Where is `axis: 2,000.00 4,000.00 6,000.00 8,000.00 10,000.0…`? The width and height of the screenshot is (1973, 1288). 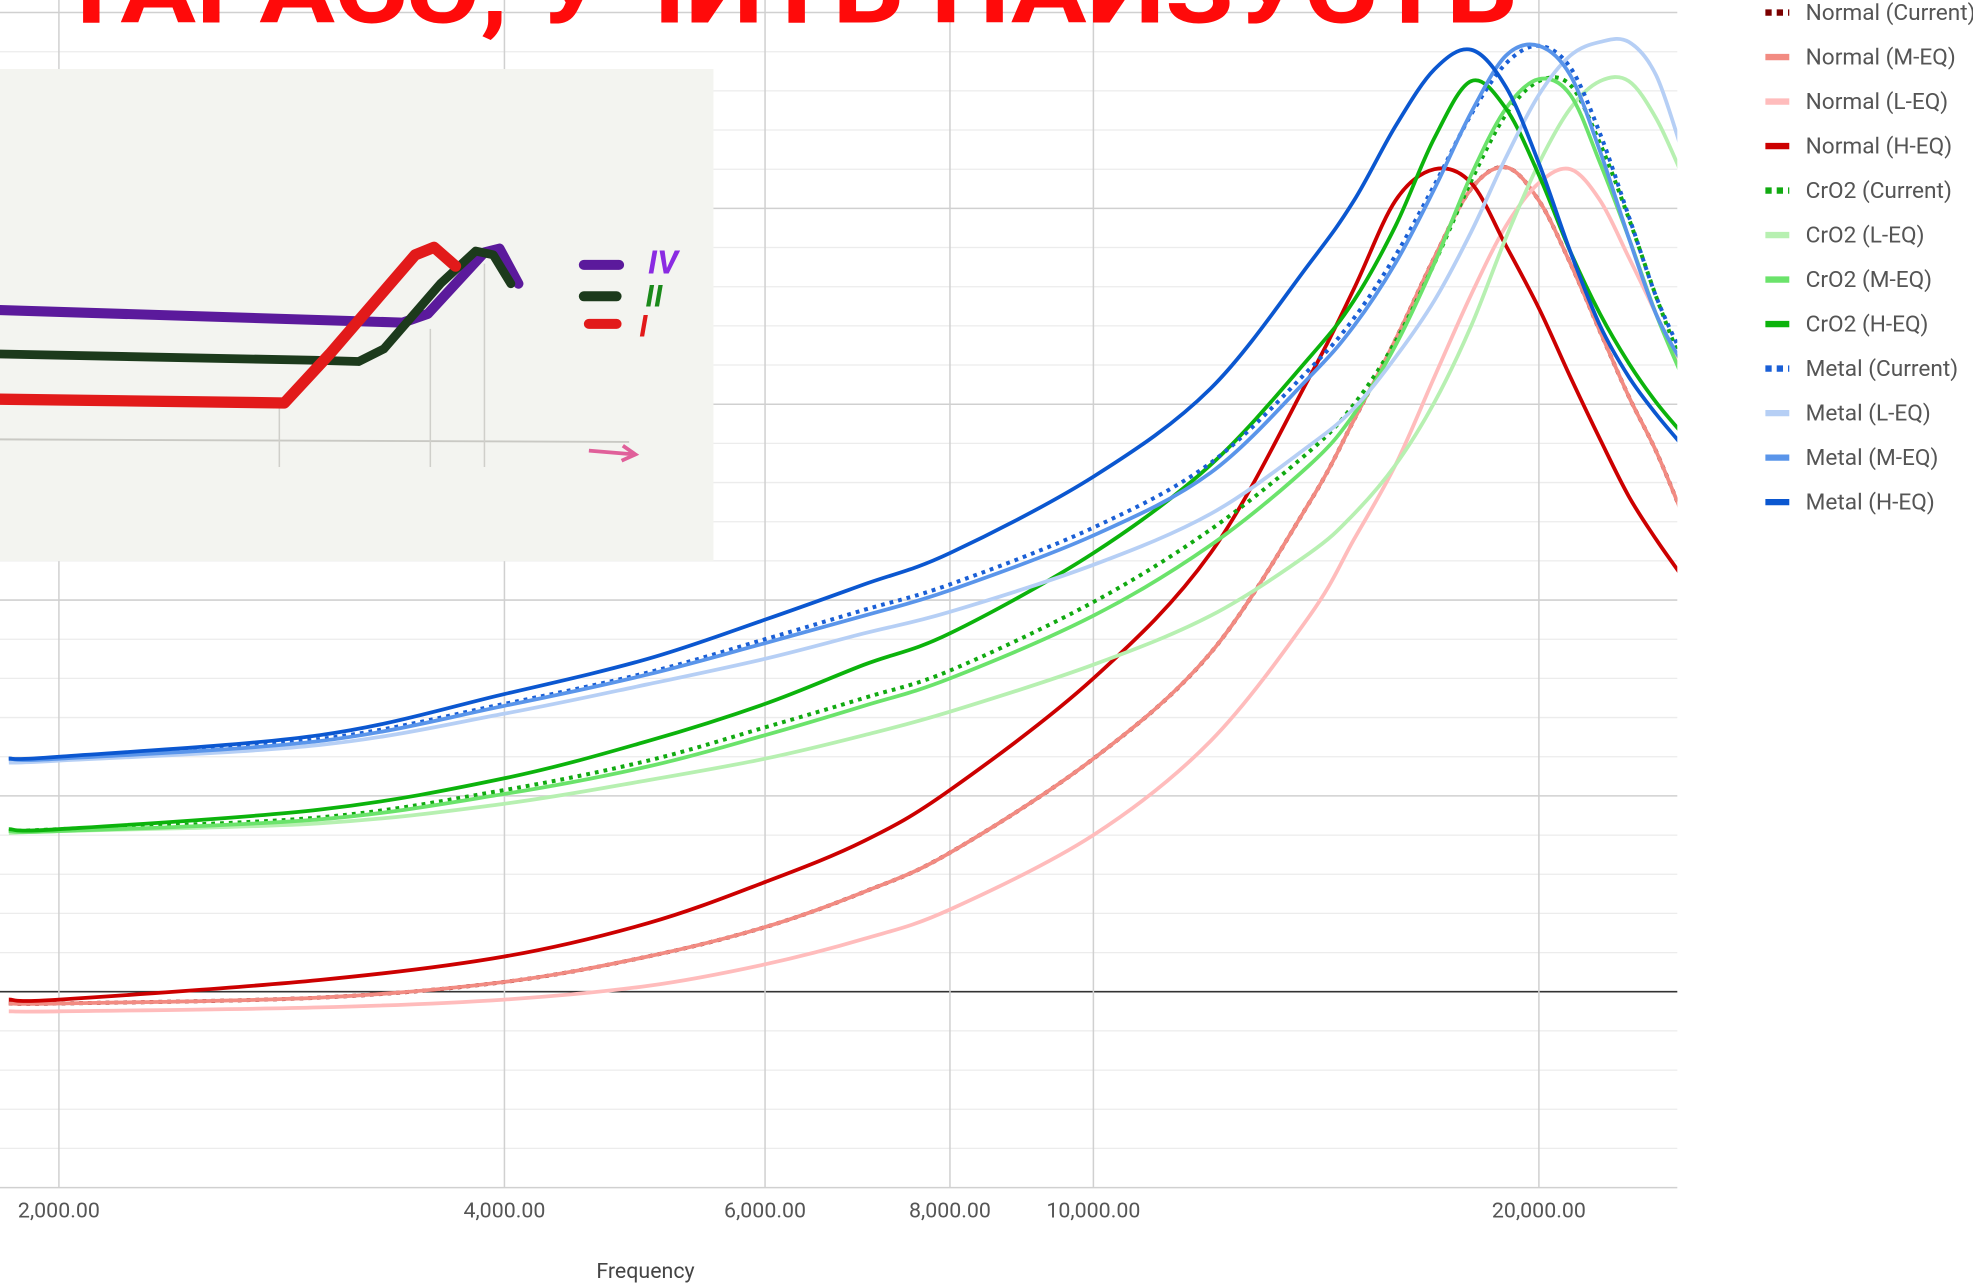 axis: 2,000.00 4,000.00 6,000.00 8,000.00 10,000.0… is located at coordinates (802, 1211).